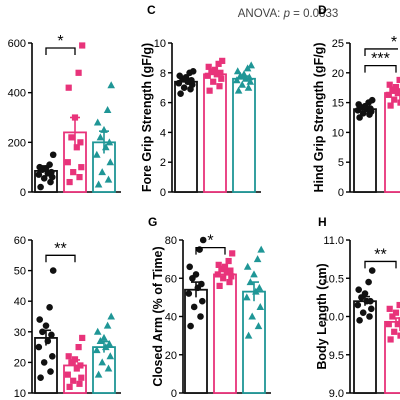  What do you see at coordinates (380, 254) in the screenshot?
I see `significance-label: **` at bounding box center [380, 254].